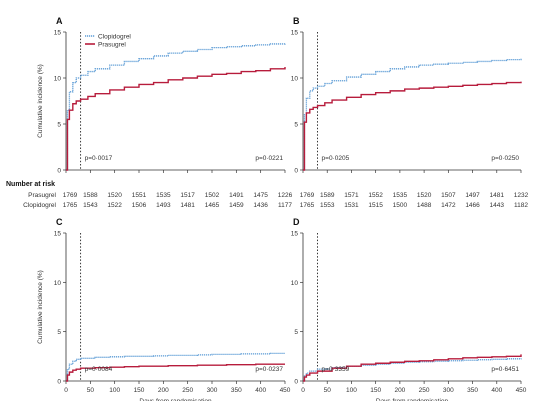 The image size is (540, 401). I want to click on x-tick-label: 450, so click(285, 390).